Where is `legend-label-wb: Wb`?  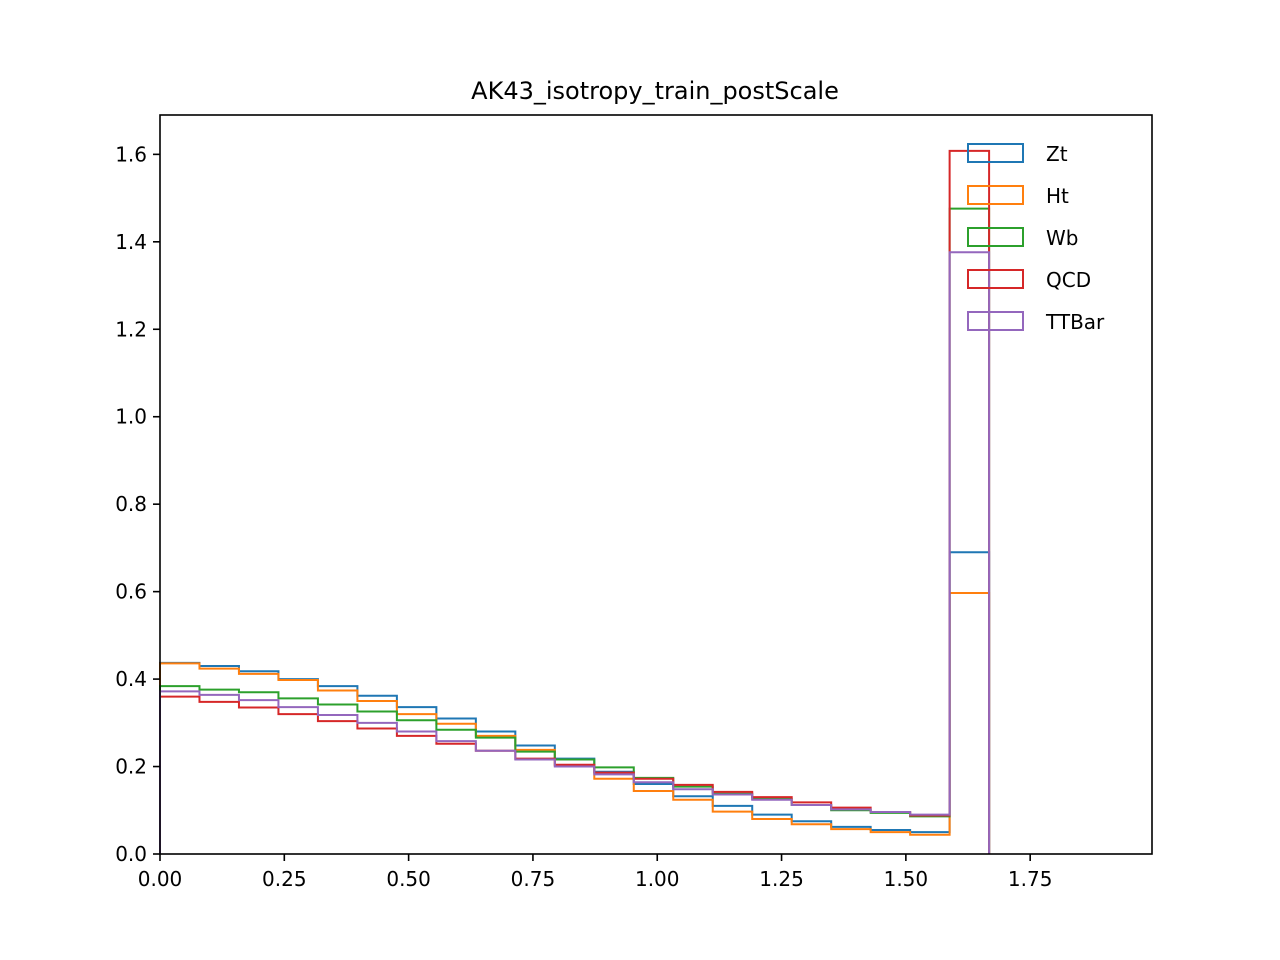 legend-label-wb: Wb is located at coordinates (1062, 238).